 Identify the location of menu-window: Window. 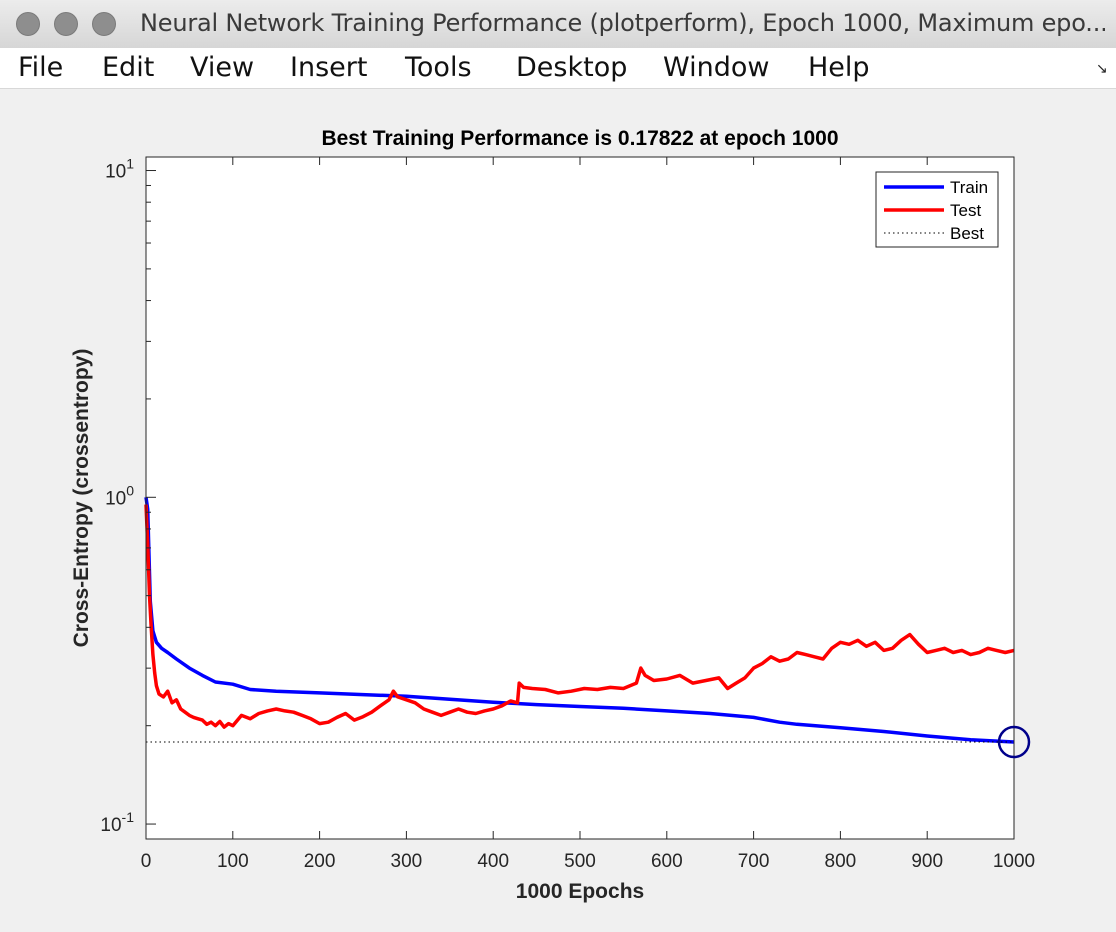
(716, 67).